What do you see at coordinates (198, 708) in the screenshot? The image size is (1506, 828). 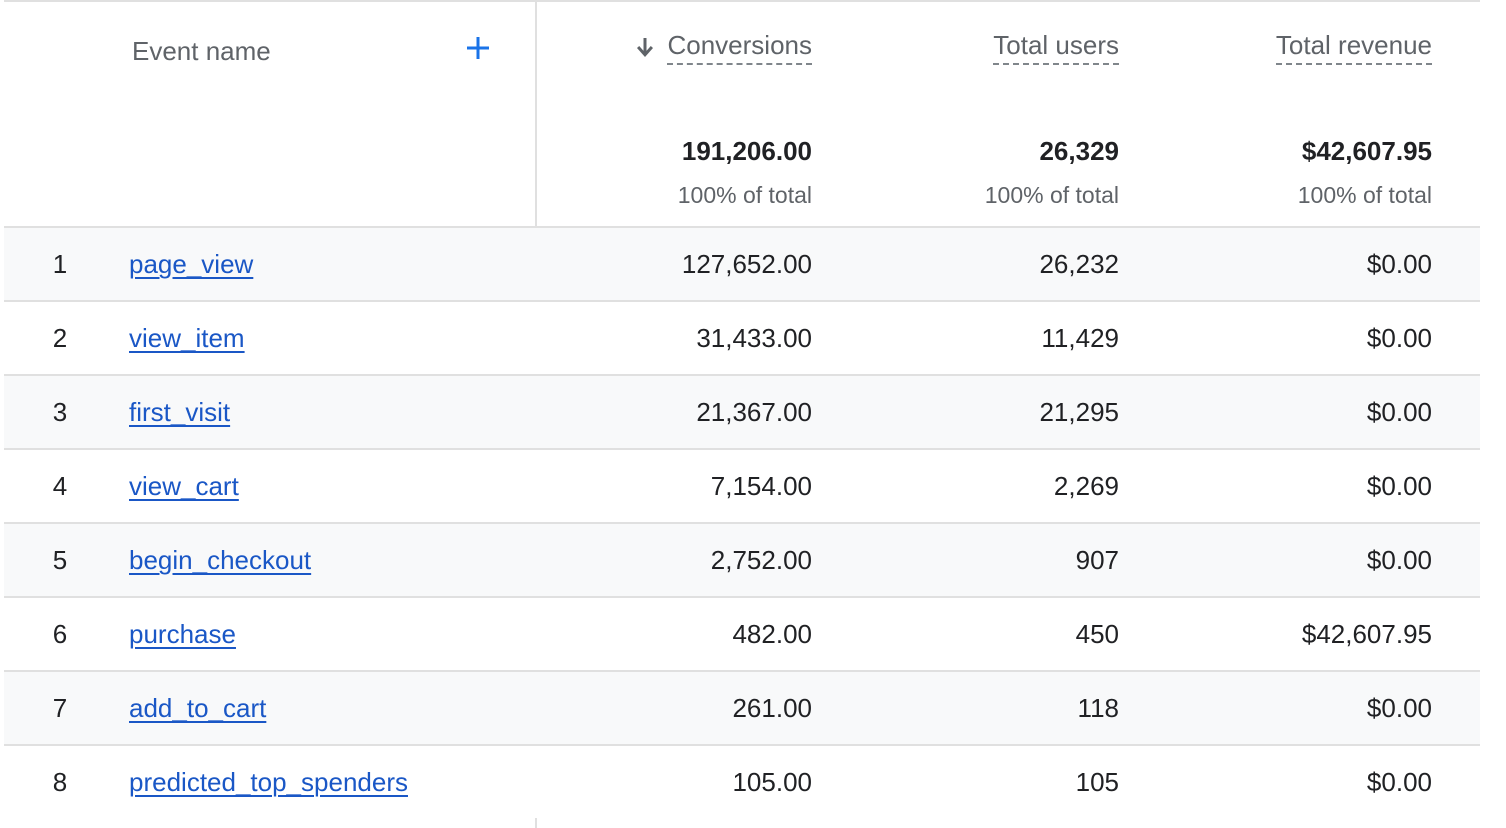 I see `event-name-link: add_to_cart` at bounding box center [198, 708].